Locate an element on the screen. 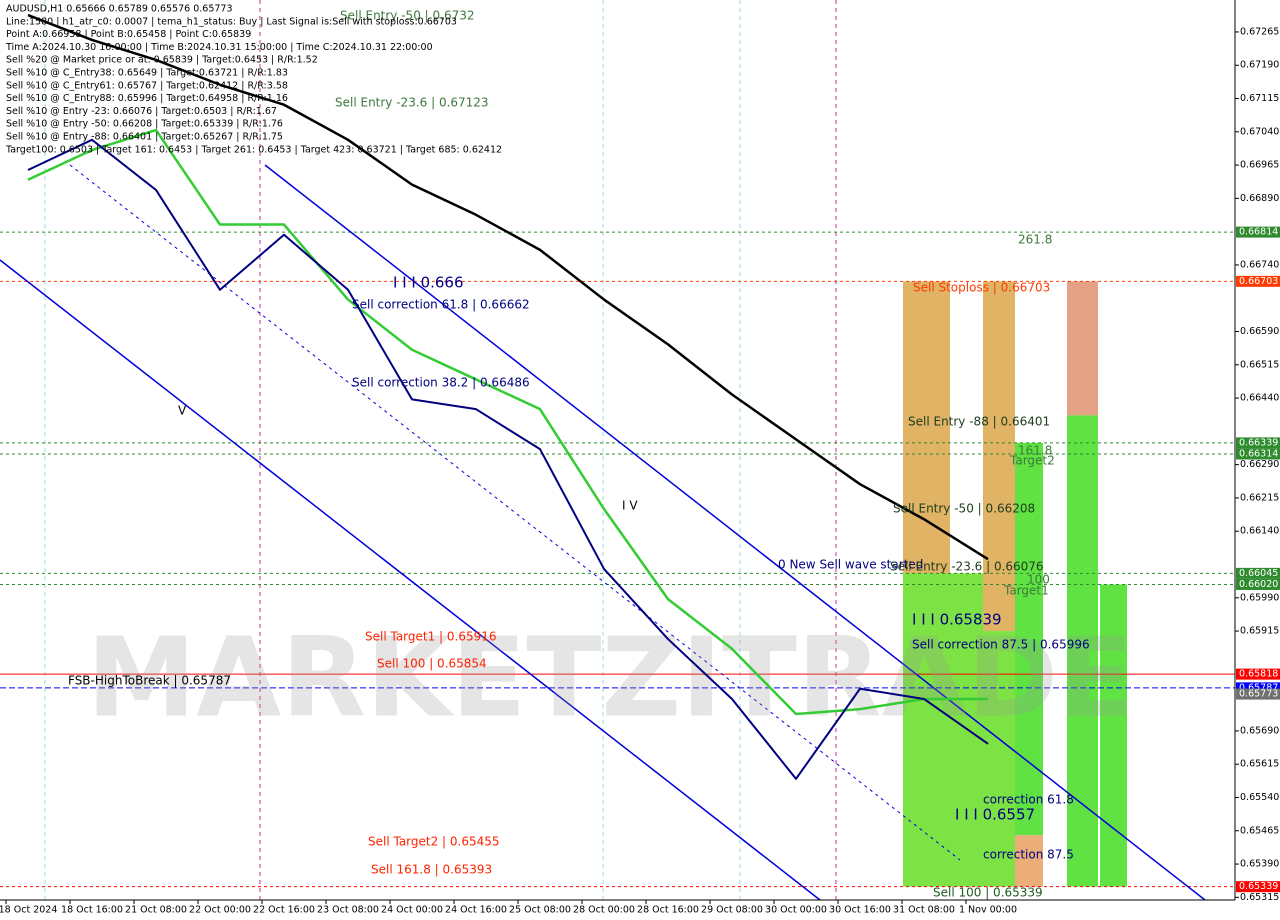  annotation: Sell Entry -50 | 0.6732 is located at coordinates (407, 16).